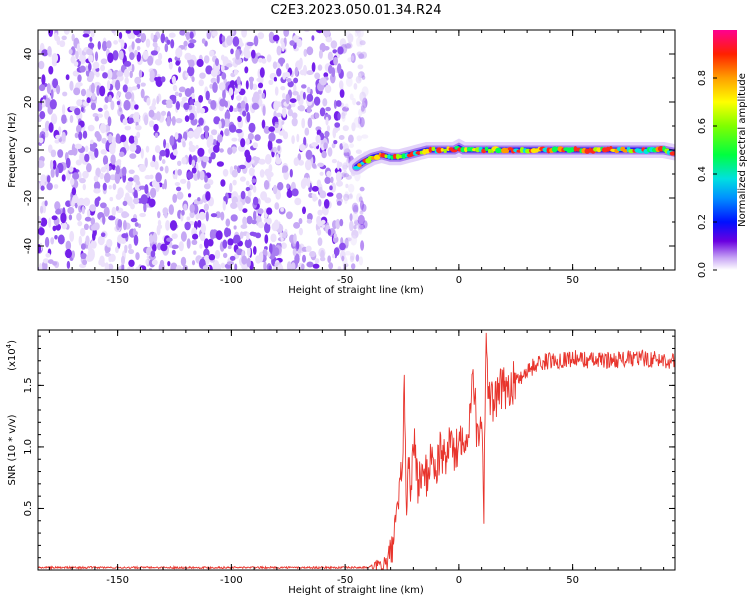  I want to click on colorbar-tick-label: 0.6, so click(702, 126).